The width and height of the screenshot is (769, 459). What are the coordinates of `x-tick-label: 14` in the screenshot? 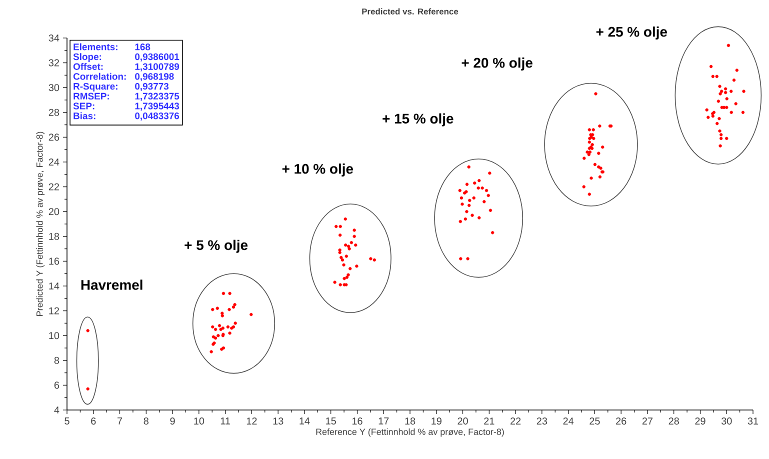 It's located at (305, 421).